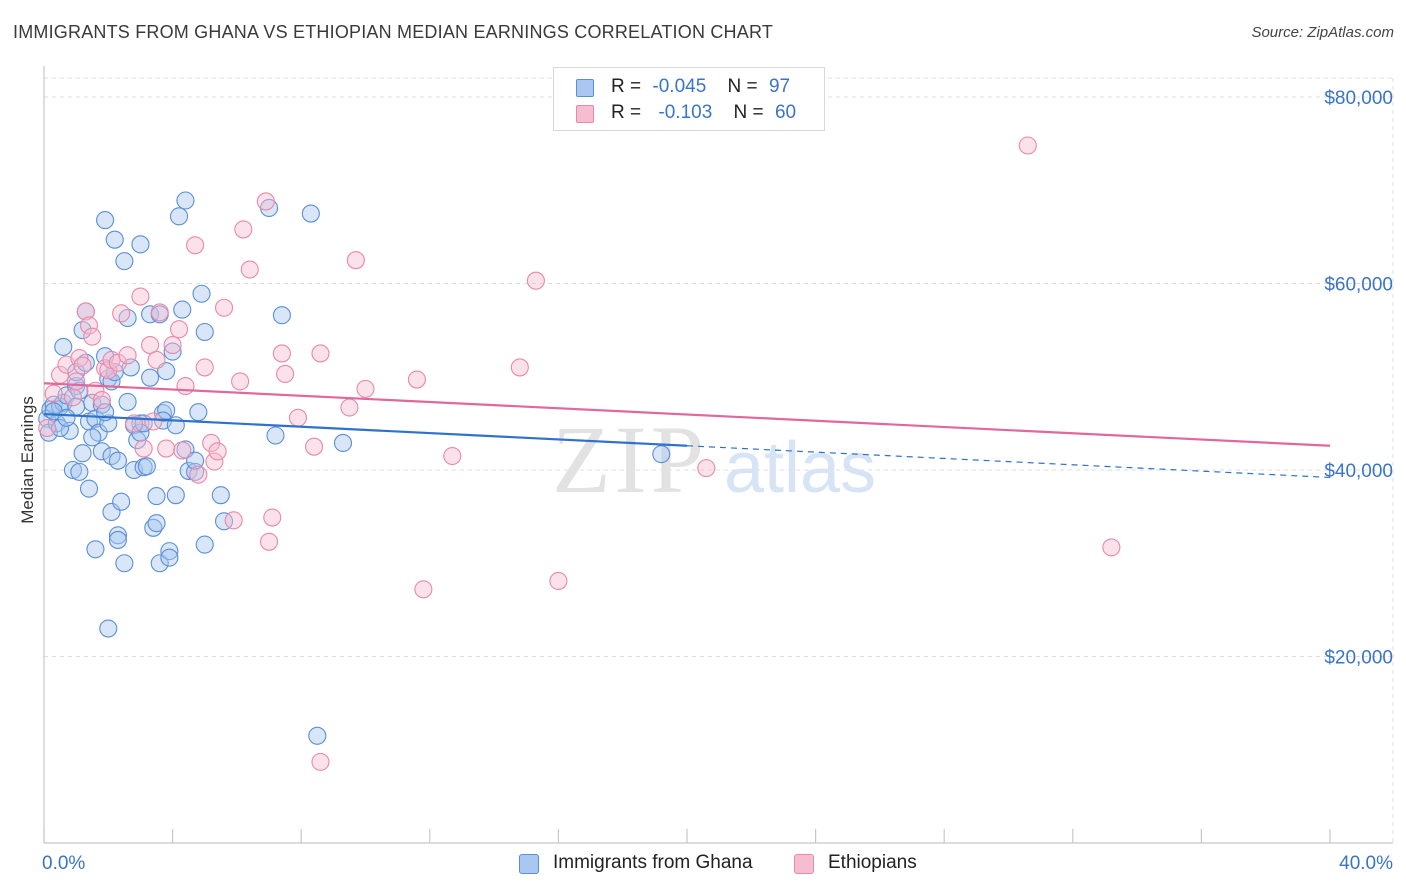 This screenshot has height=892, width=1406. What do you see at coordinates (679, 86) in the screenshot?
I see `ghana-r-value: -0.045` at bounding box center [679, 86].